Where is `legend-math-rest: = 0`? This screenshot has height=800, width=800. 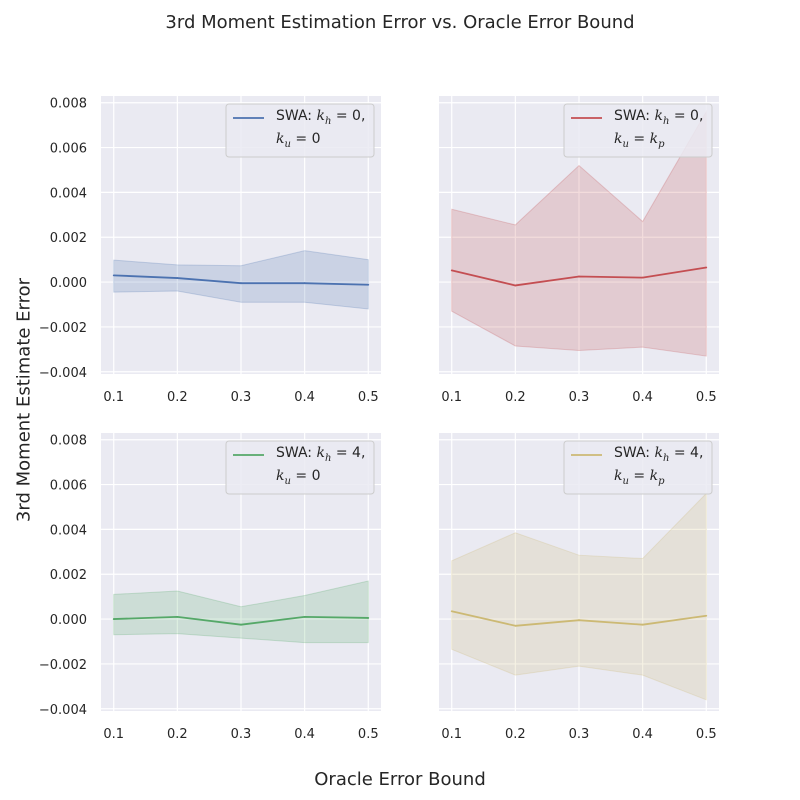
legend-math-rest: = 0 is located at coordinates (306, 139).